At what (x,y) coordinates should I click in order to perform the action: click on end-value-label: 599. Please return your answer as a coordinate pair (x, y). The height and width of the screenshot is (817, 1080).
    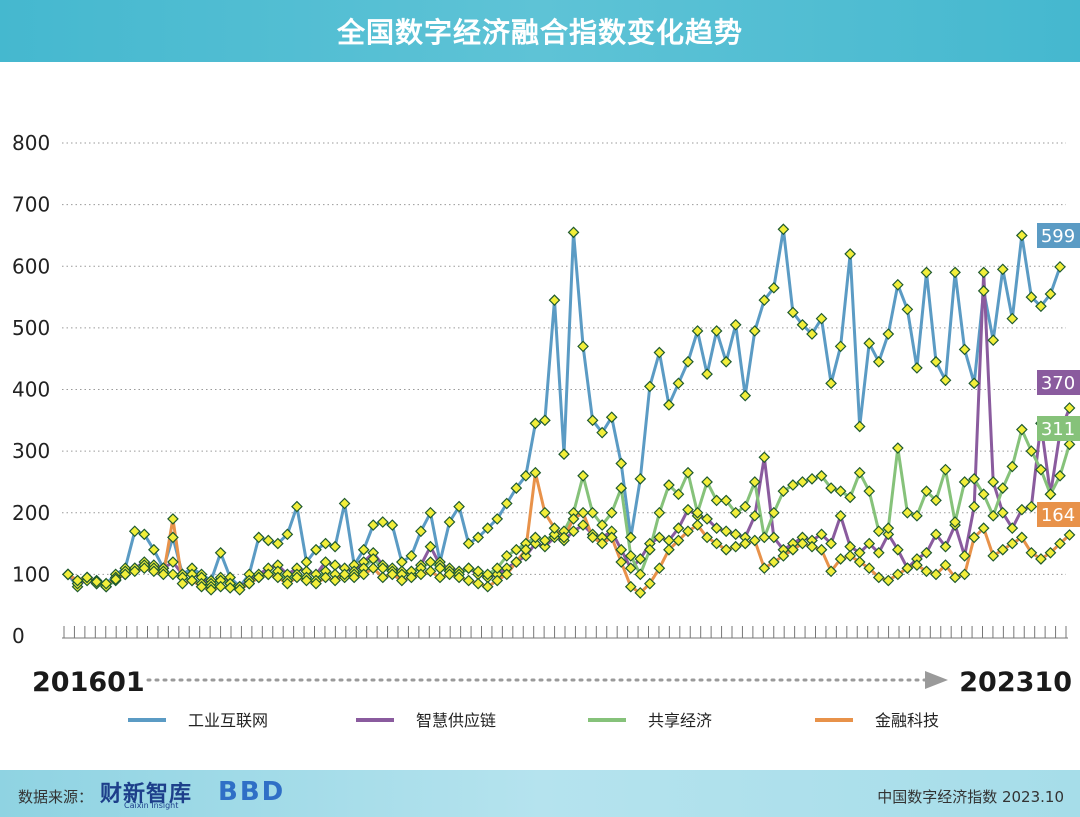
    Looking at the image, I should click on (1058, 236).